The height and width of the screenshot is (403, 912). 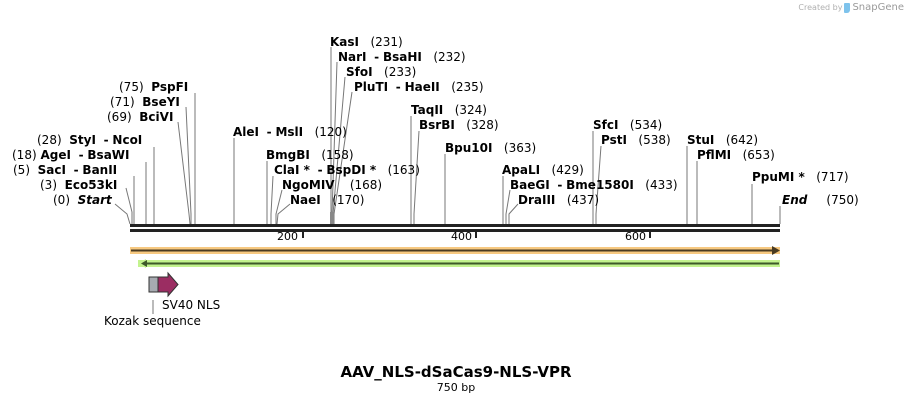 I want to click on credit-brand: SnapGene, so click(x=878, y=7).